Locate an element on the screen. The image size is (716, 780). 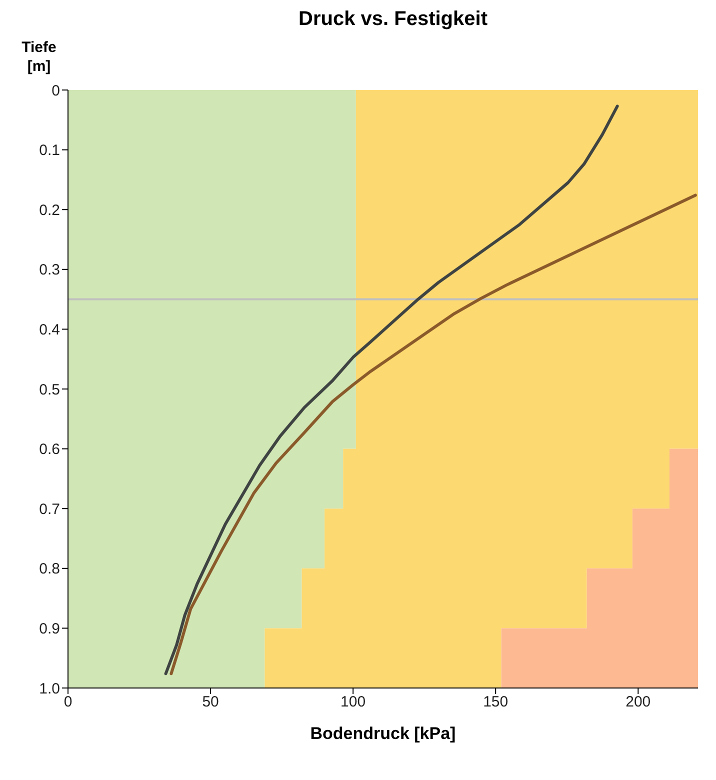
y-tick-label: 0.5 is located at coordinates (49, 389).